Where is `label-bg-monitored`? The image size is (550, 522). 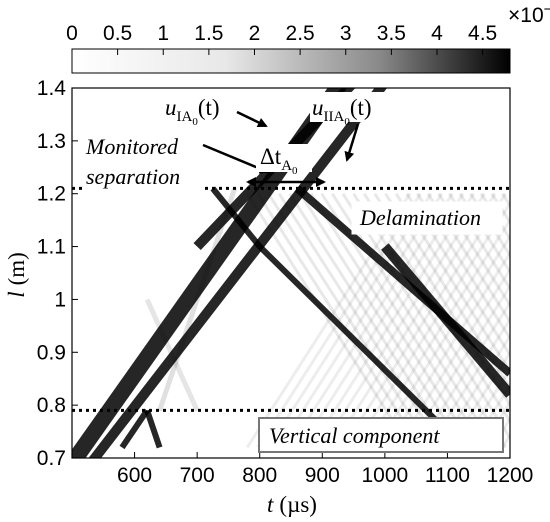 label-bg-monitored is located at coordinates (142, 162).